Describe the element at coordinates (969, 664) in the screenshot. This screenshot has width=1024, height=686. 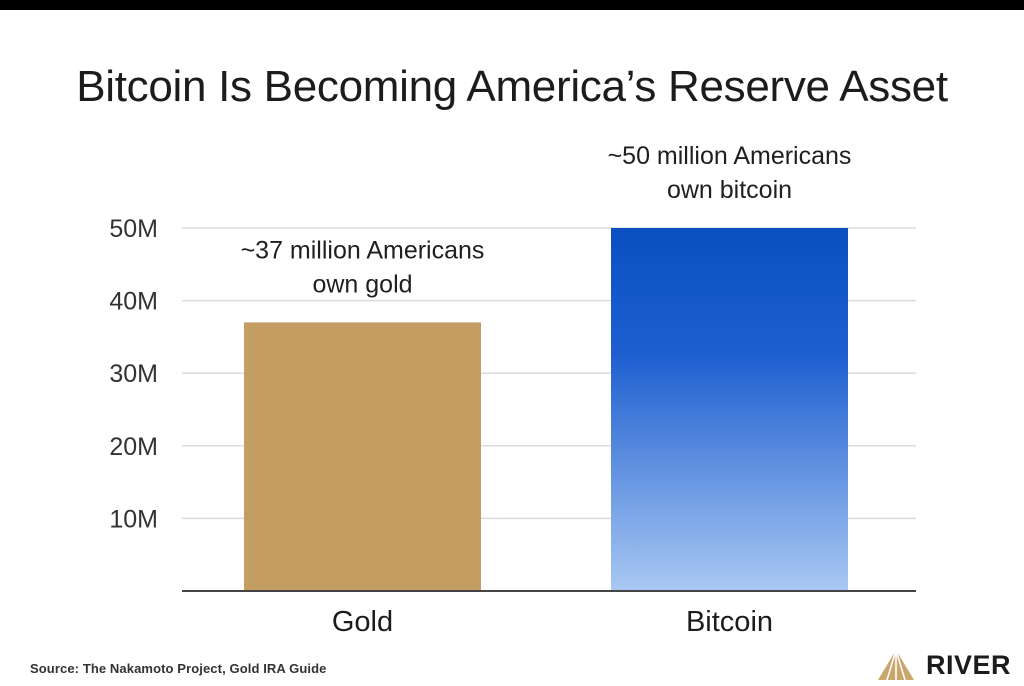
I see `brand-name: RIVER` at that location.